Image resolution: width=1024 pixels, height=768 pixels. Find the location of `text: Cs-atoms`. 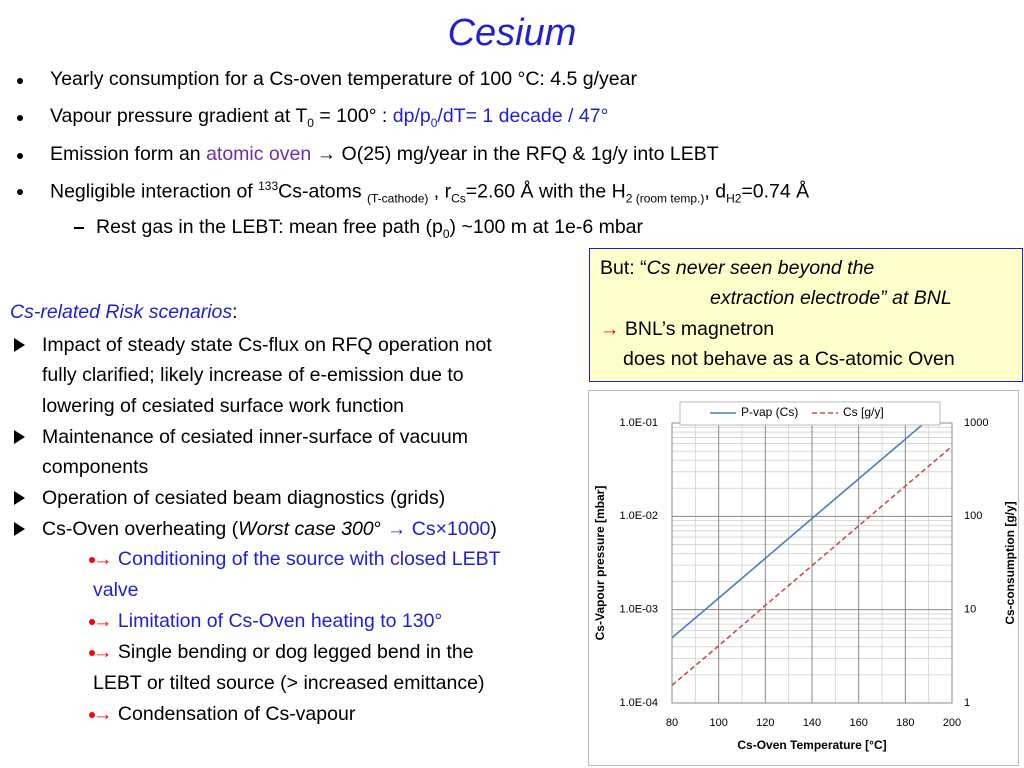

text: Cs-atoms is located at coordinates (323, 191).